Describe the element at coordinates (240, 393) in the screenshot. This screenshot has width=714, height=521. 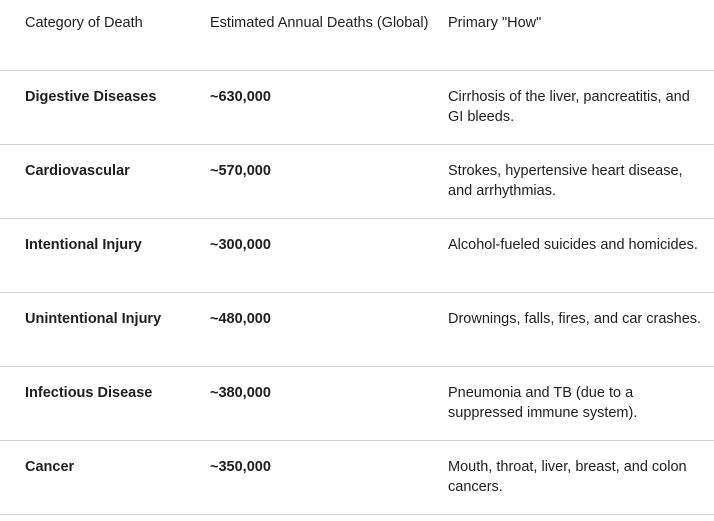
I see `cell: ~380,000` at that location.